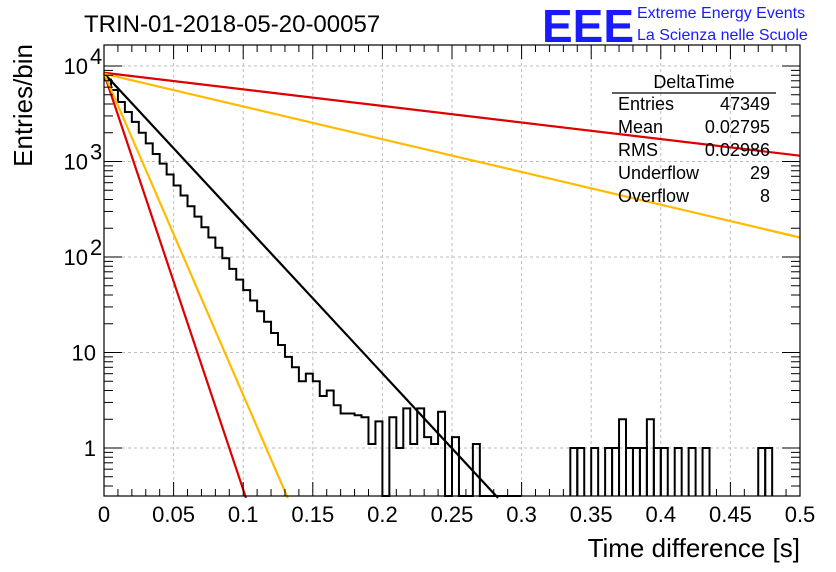 Image resolution: width=836 pixels, height=572 pixels. Describe the element at coordinates (737, 150) in the screenshot. I see `stats-value-rms: 0.02986` at that location.